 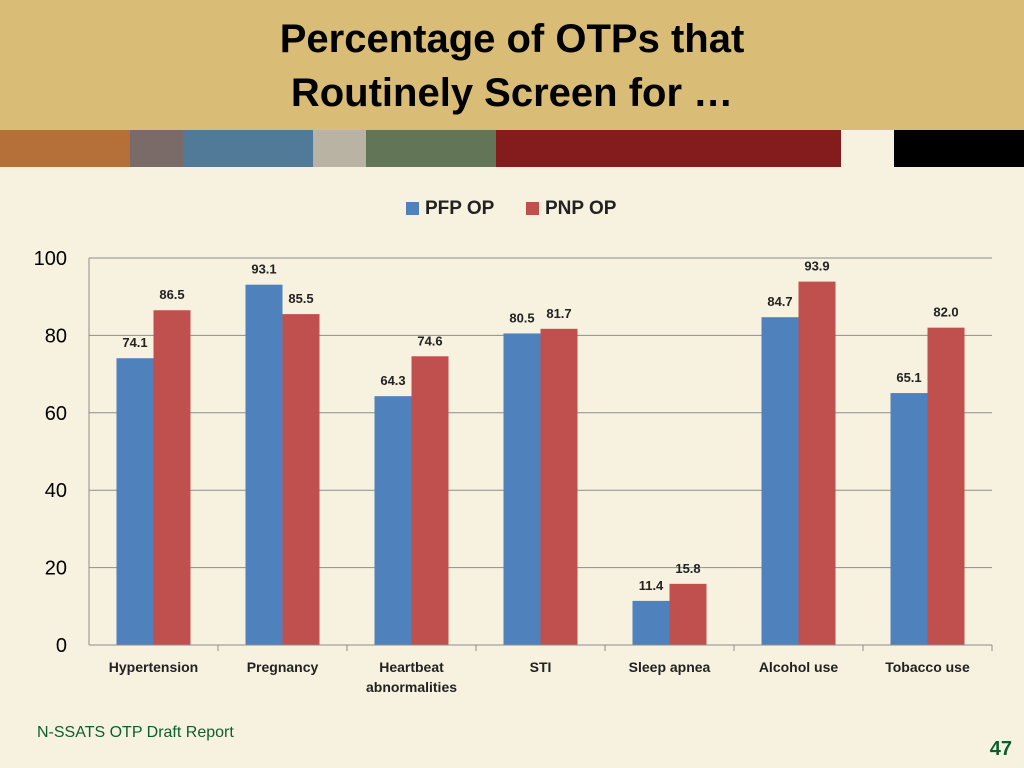 What do you see at coordinates (56, 569) in the screenshot?
I see `y-tick-label: 20` at bounding box center [56, 569].